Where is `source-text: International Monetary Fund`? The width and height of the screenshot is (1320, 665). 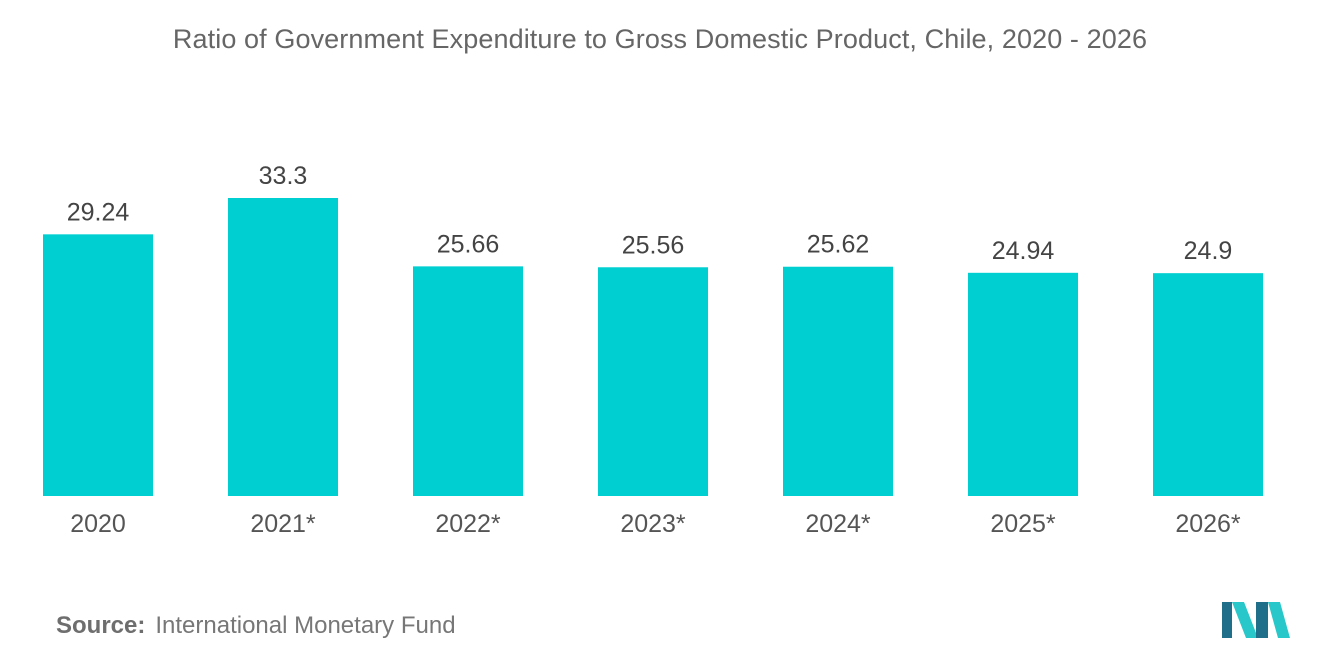
source-text: International Monetary Fund is located at coordinates (305, 625).